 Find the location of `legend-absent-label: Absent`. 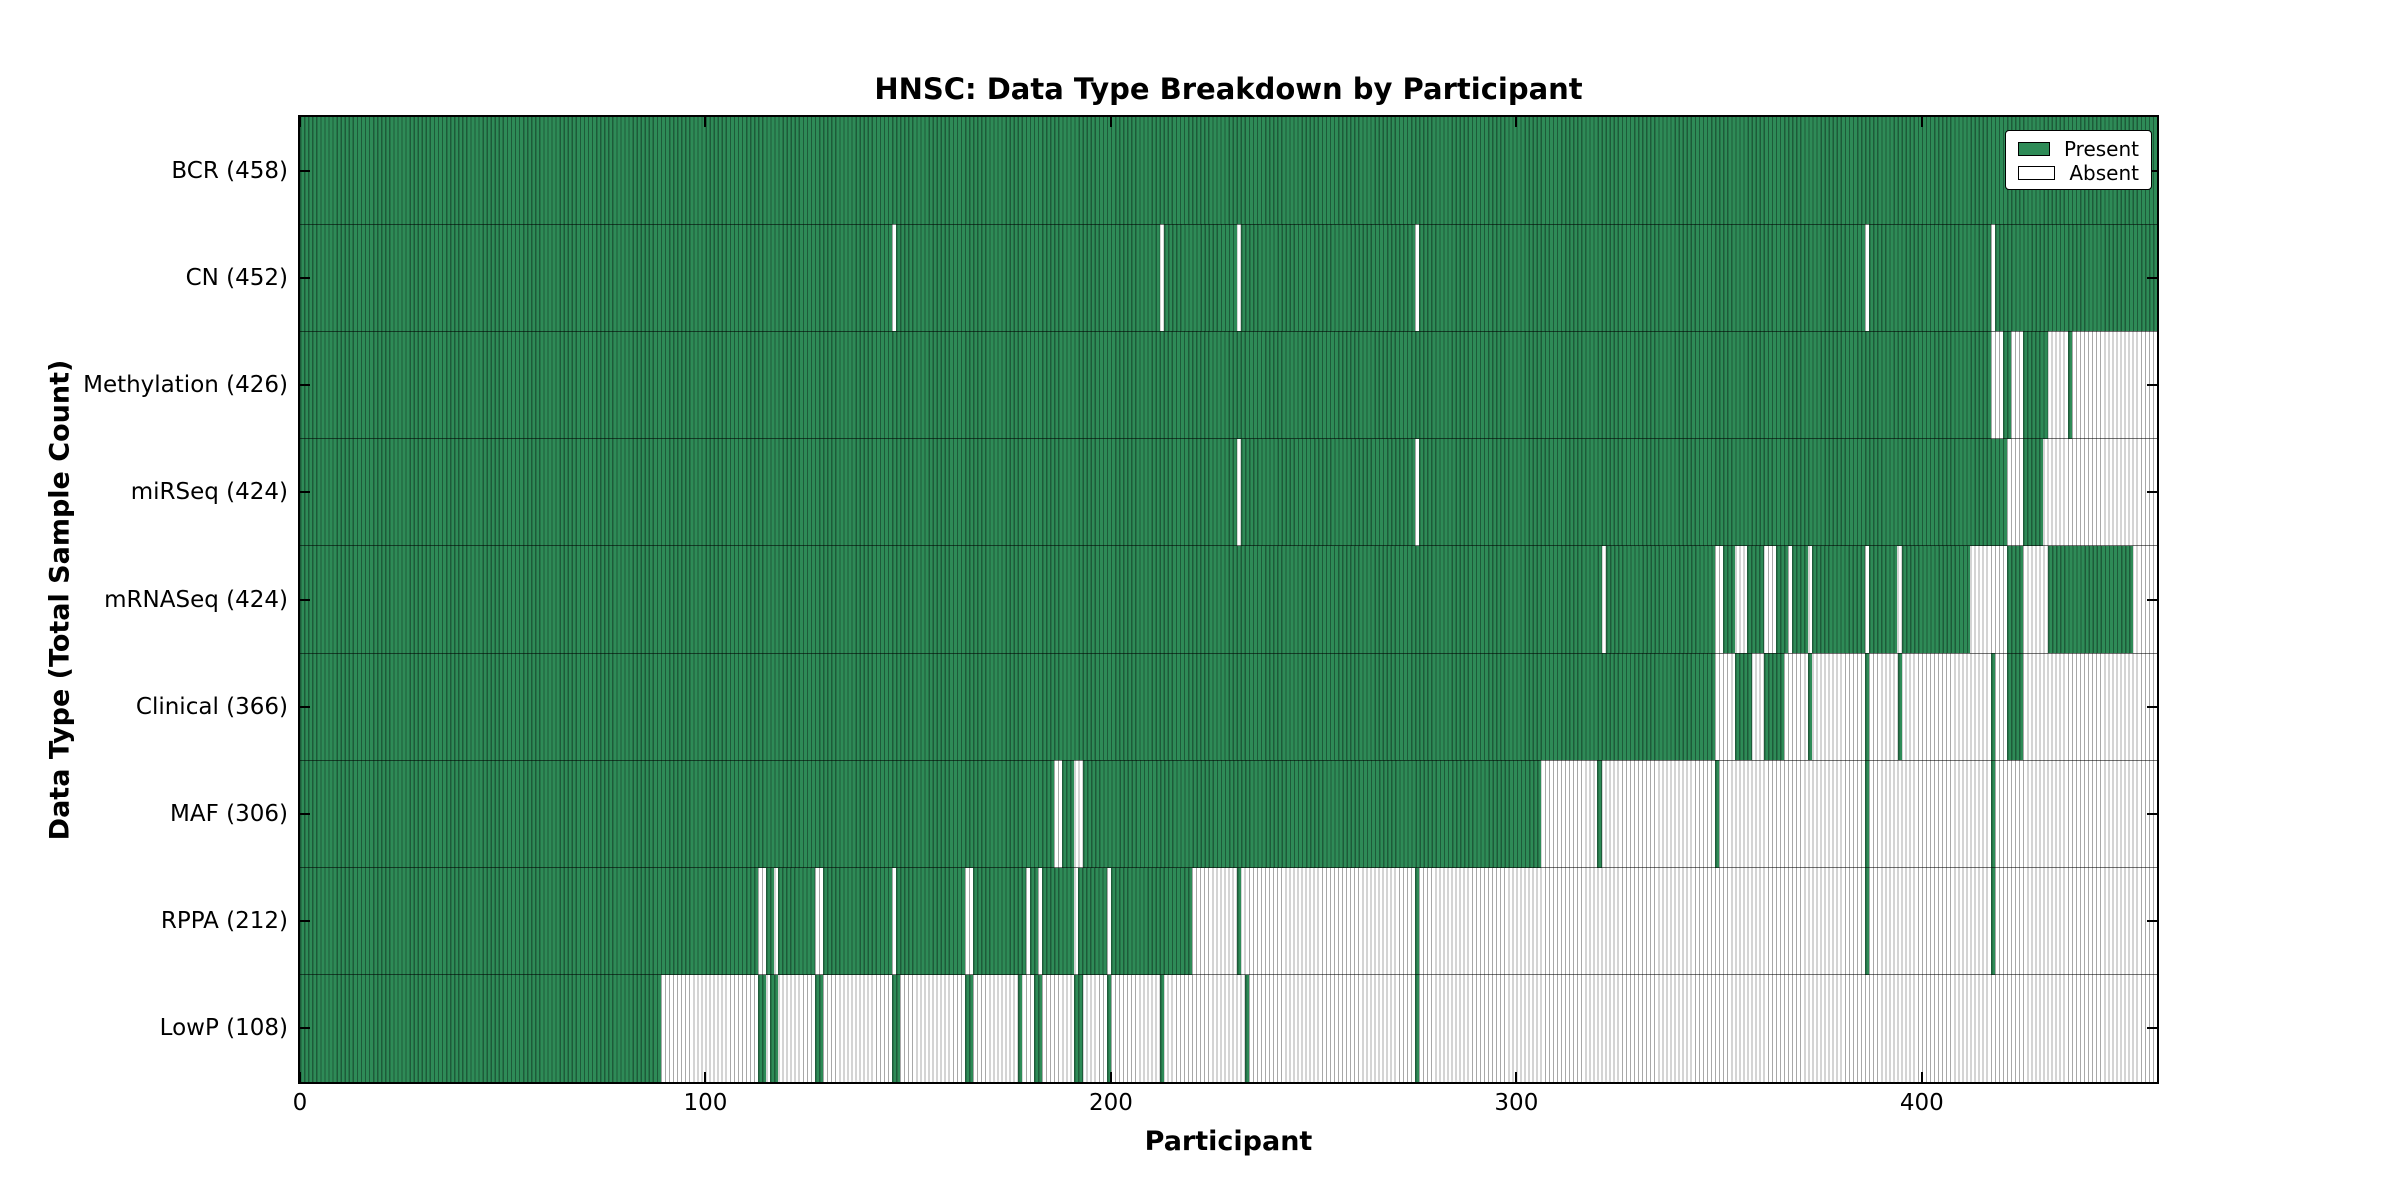

legend-absent-label: Absent is located at coordinates (2104, 173).